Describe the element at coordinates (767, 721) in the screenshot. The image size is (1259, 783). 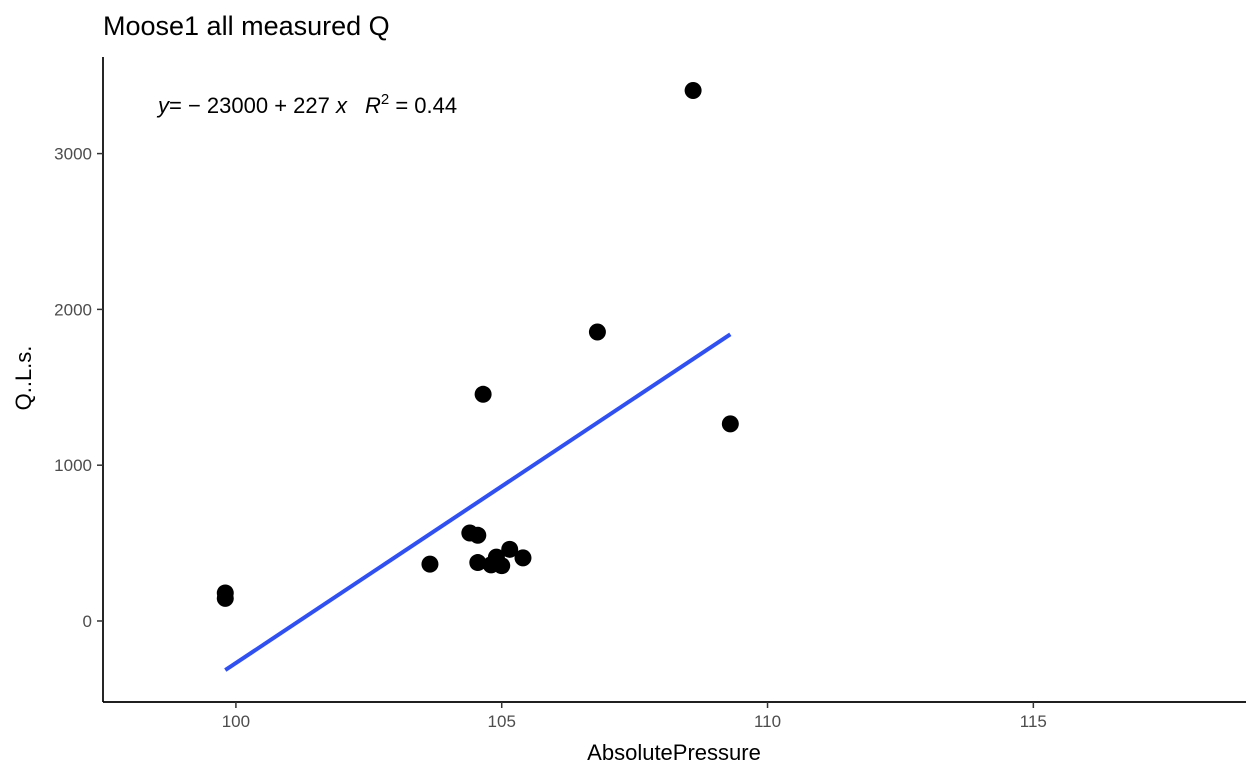
I see `x-tick-label: 110` at that location.